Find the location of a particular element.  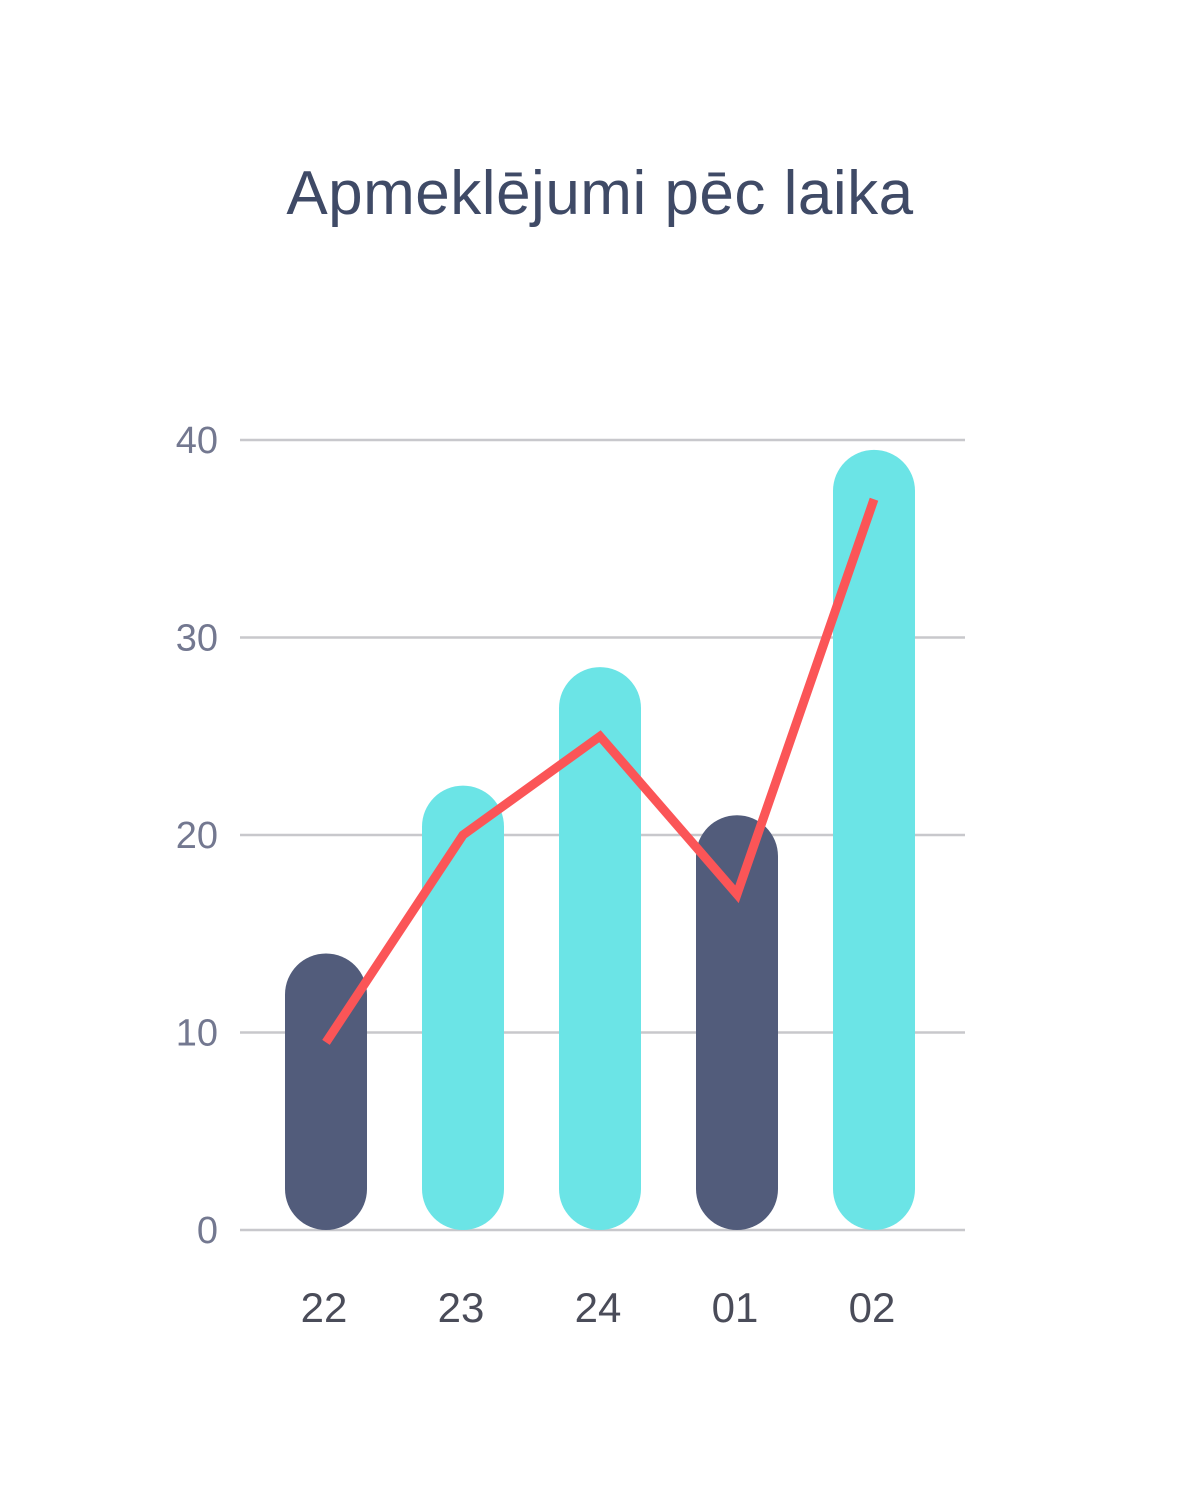

x-axis-ticks: 22 23 24 01 02 is located at coordinates (598, 1307).